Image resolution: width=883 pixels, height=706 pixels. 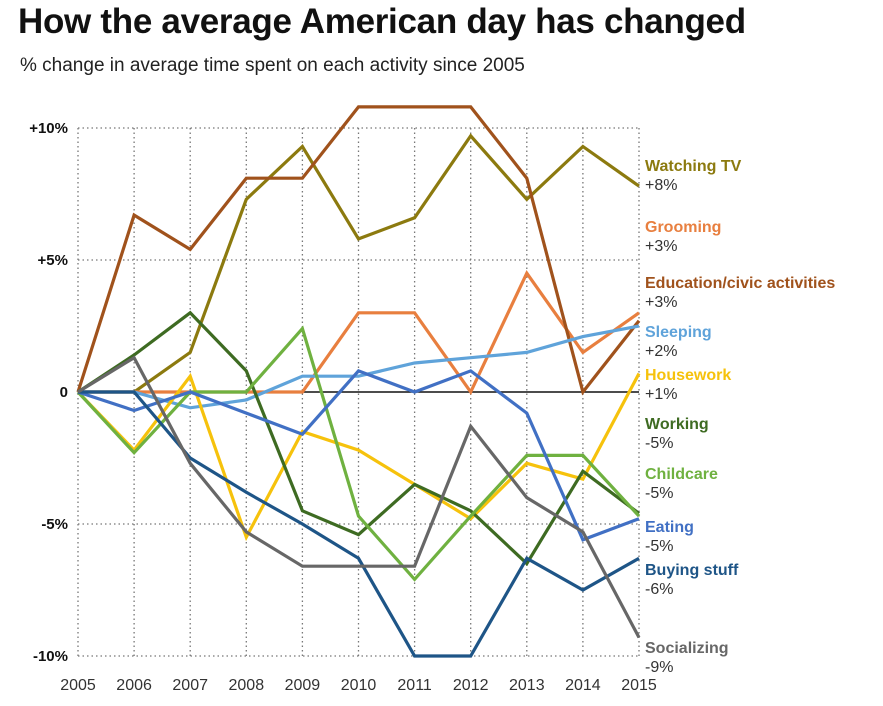 I want to click on series-name-label: Socializing, so click(x=687, y=648).